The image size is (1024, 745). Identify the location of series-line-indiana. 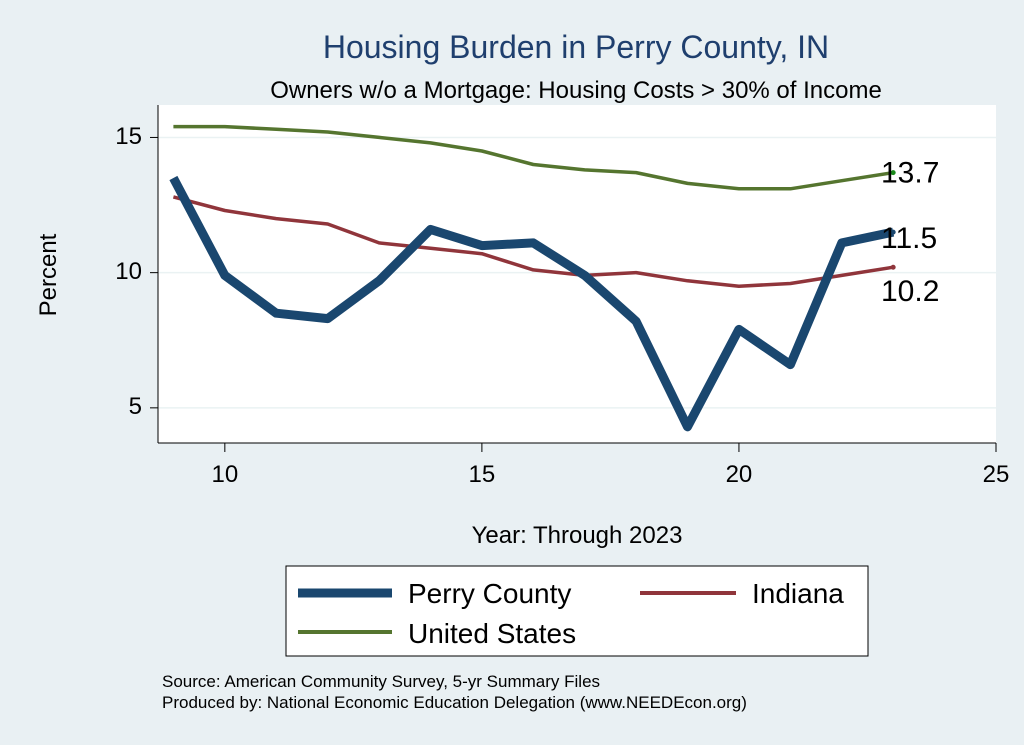
(533, 241).